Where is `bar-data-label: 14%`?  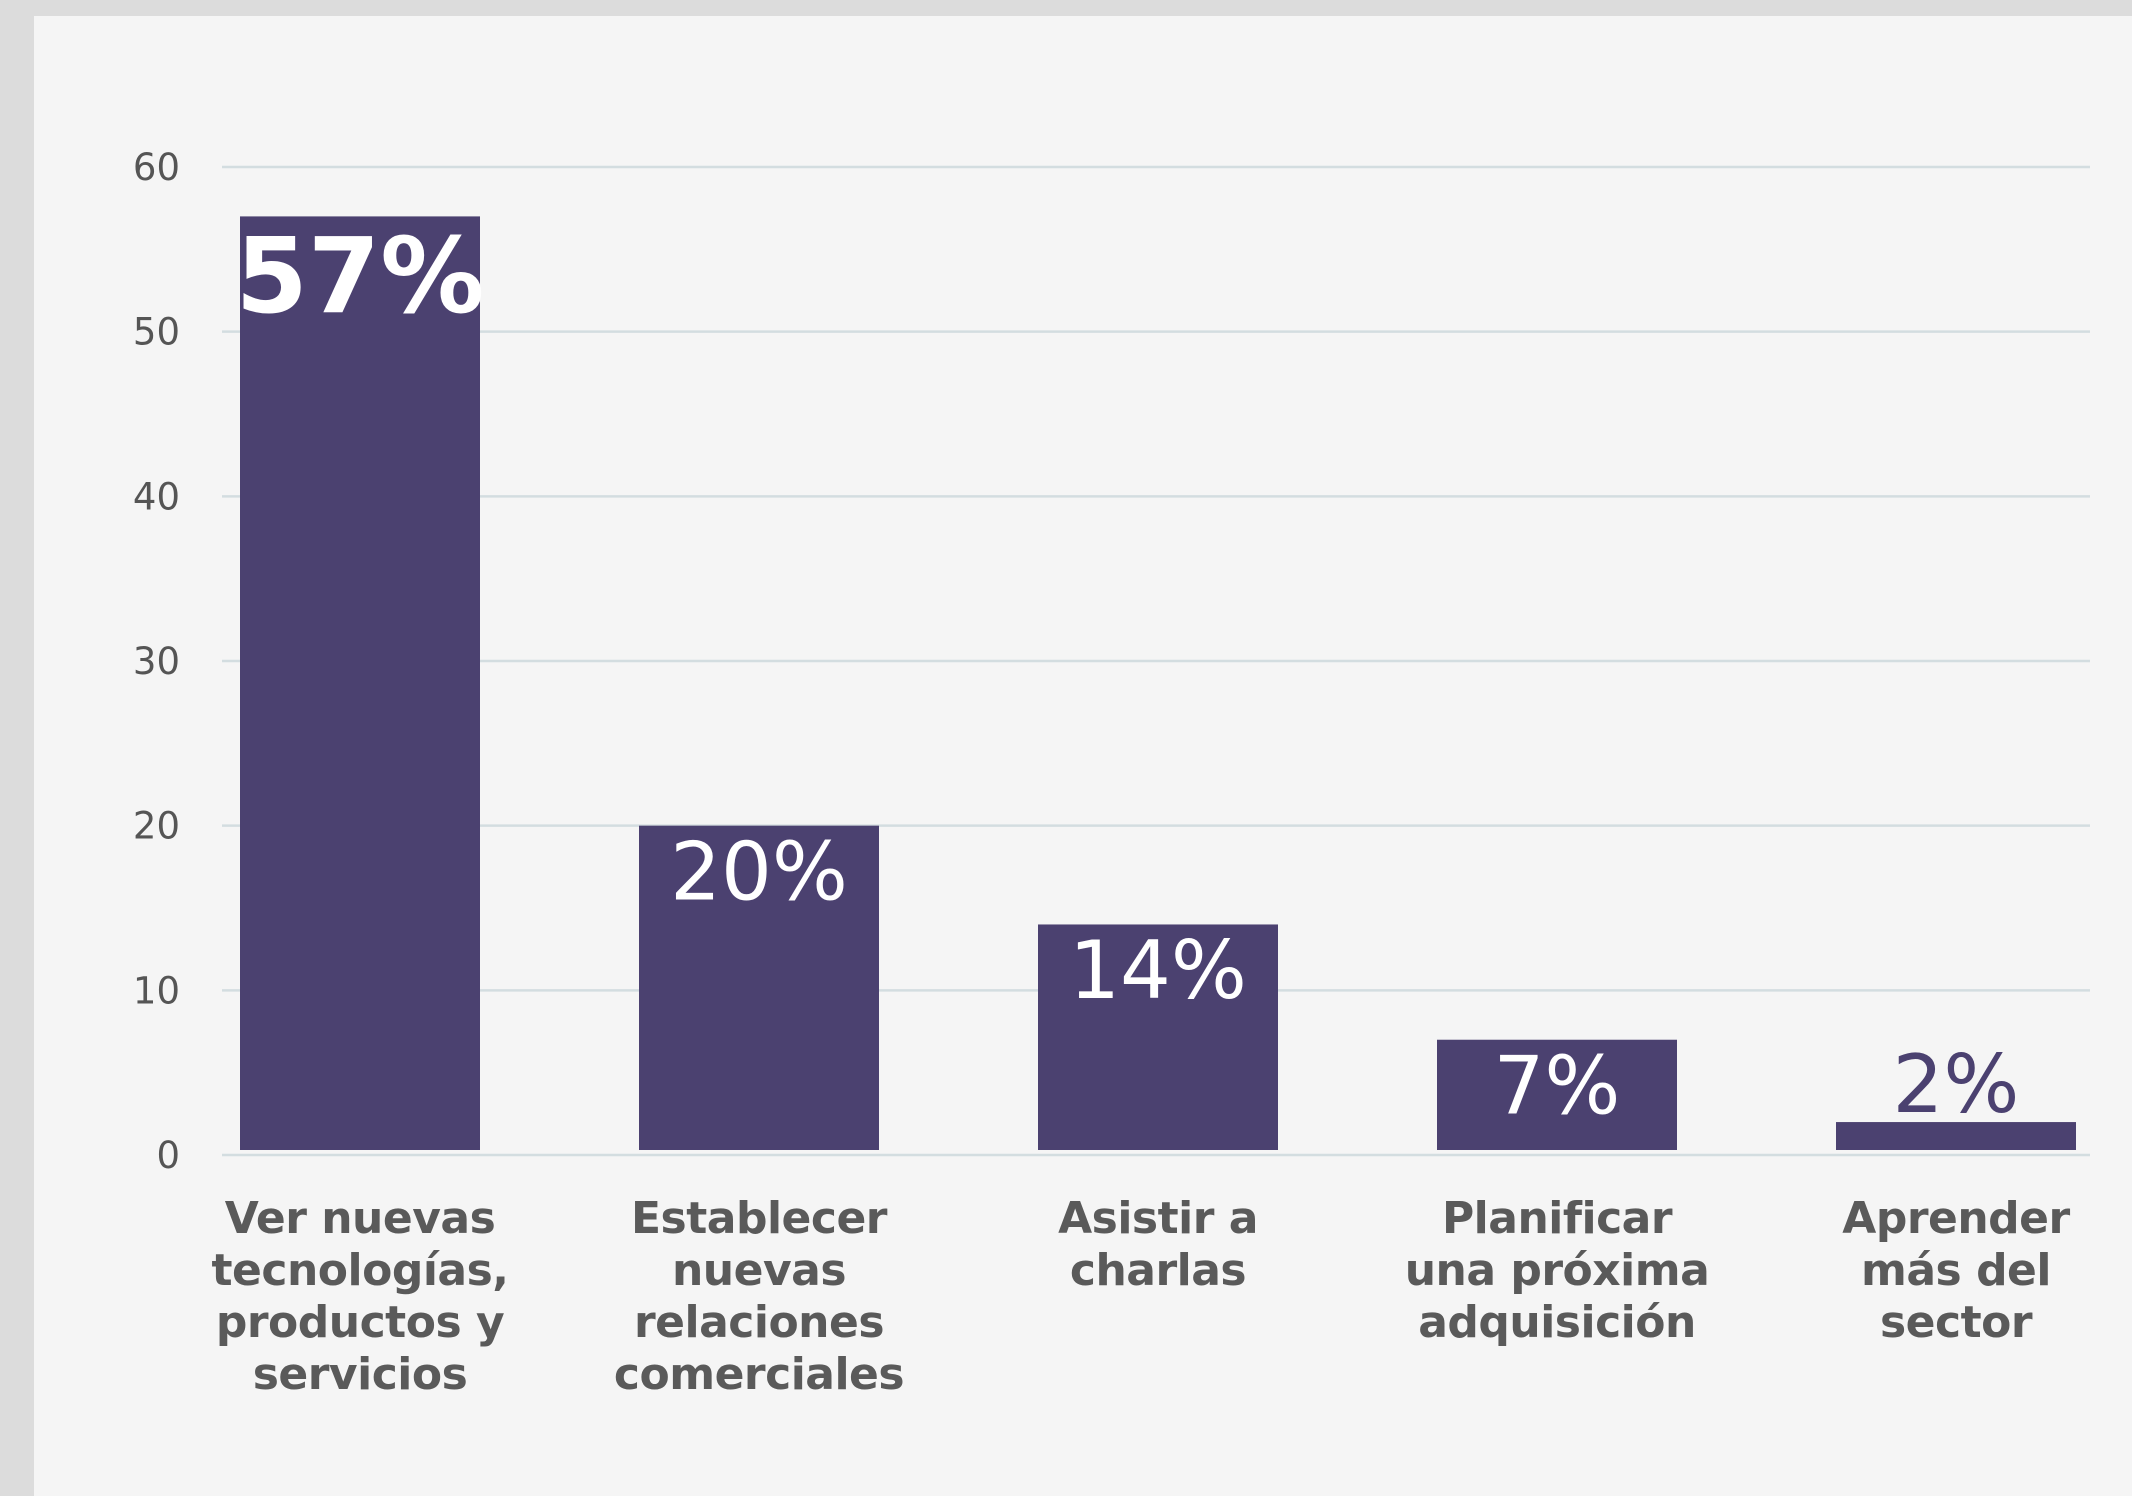 bar-data-label: 14% is located at coordinates (1158, 970).